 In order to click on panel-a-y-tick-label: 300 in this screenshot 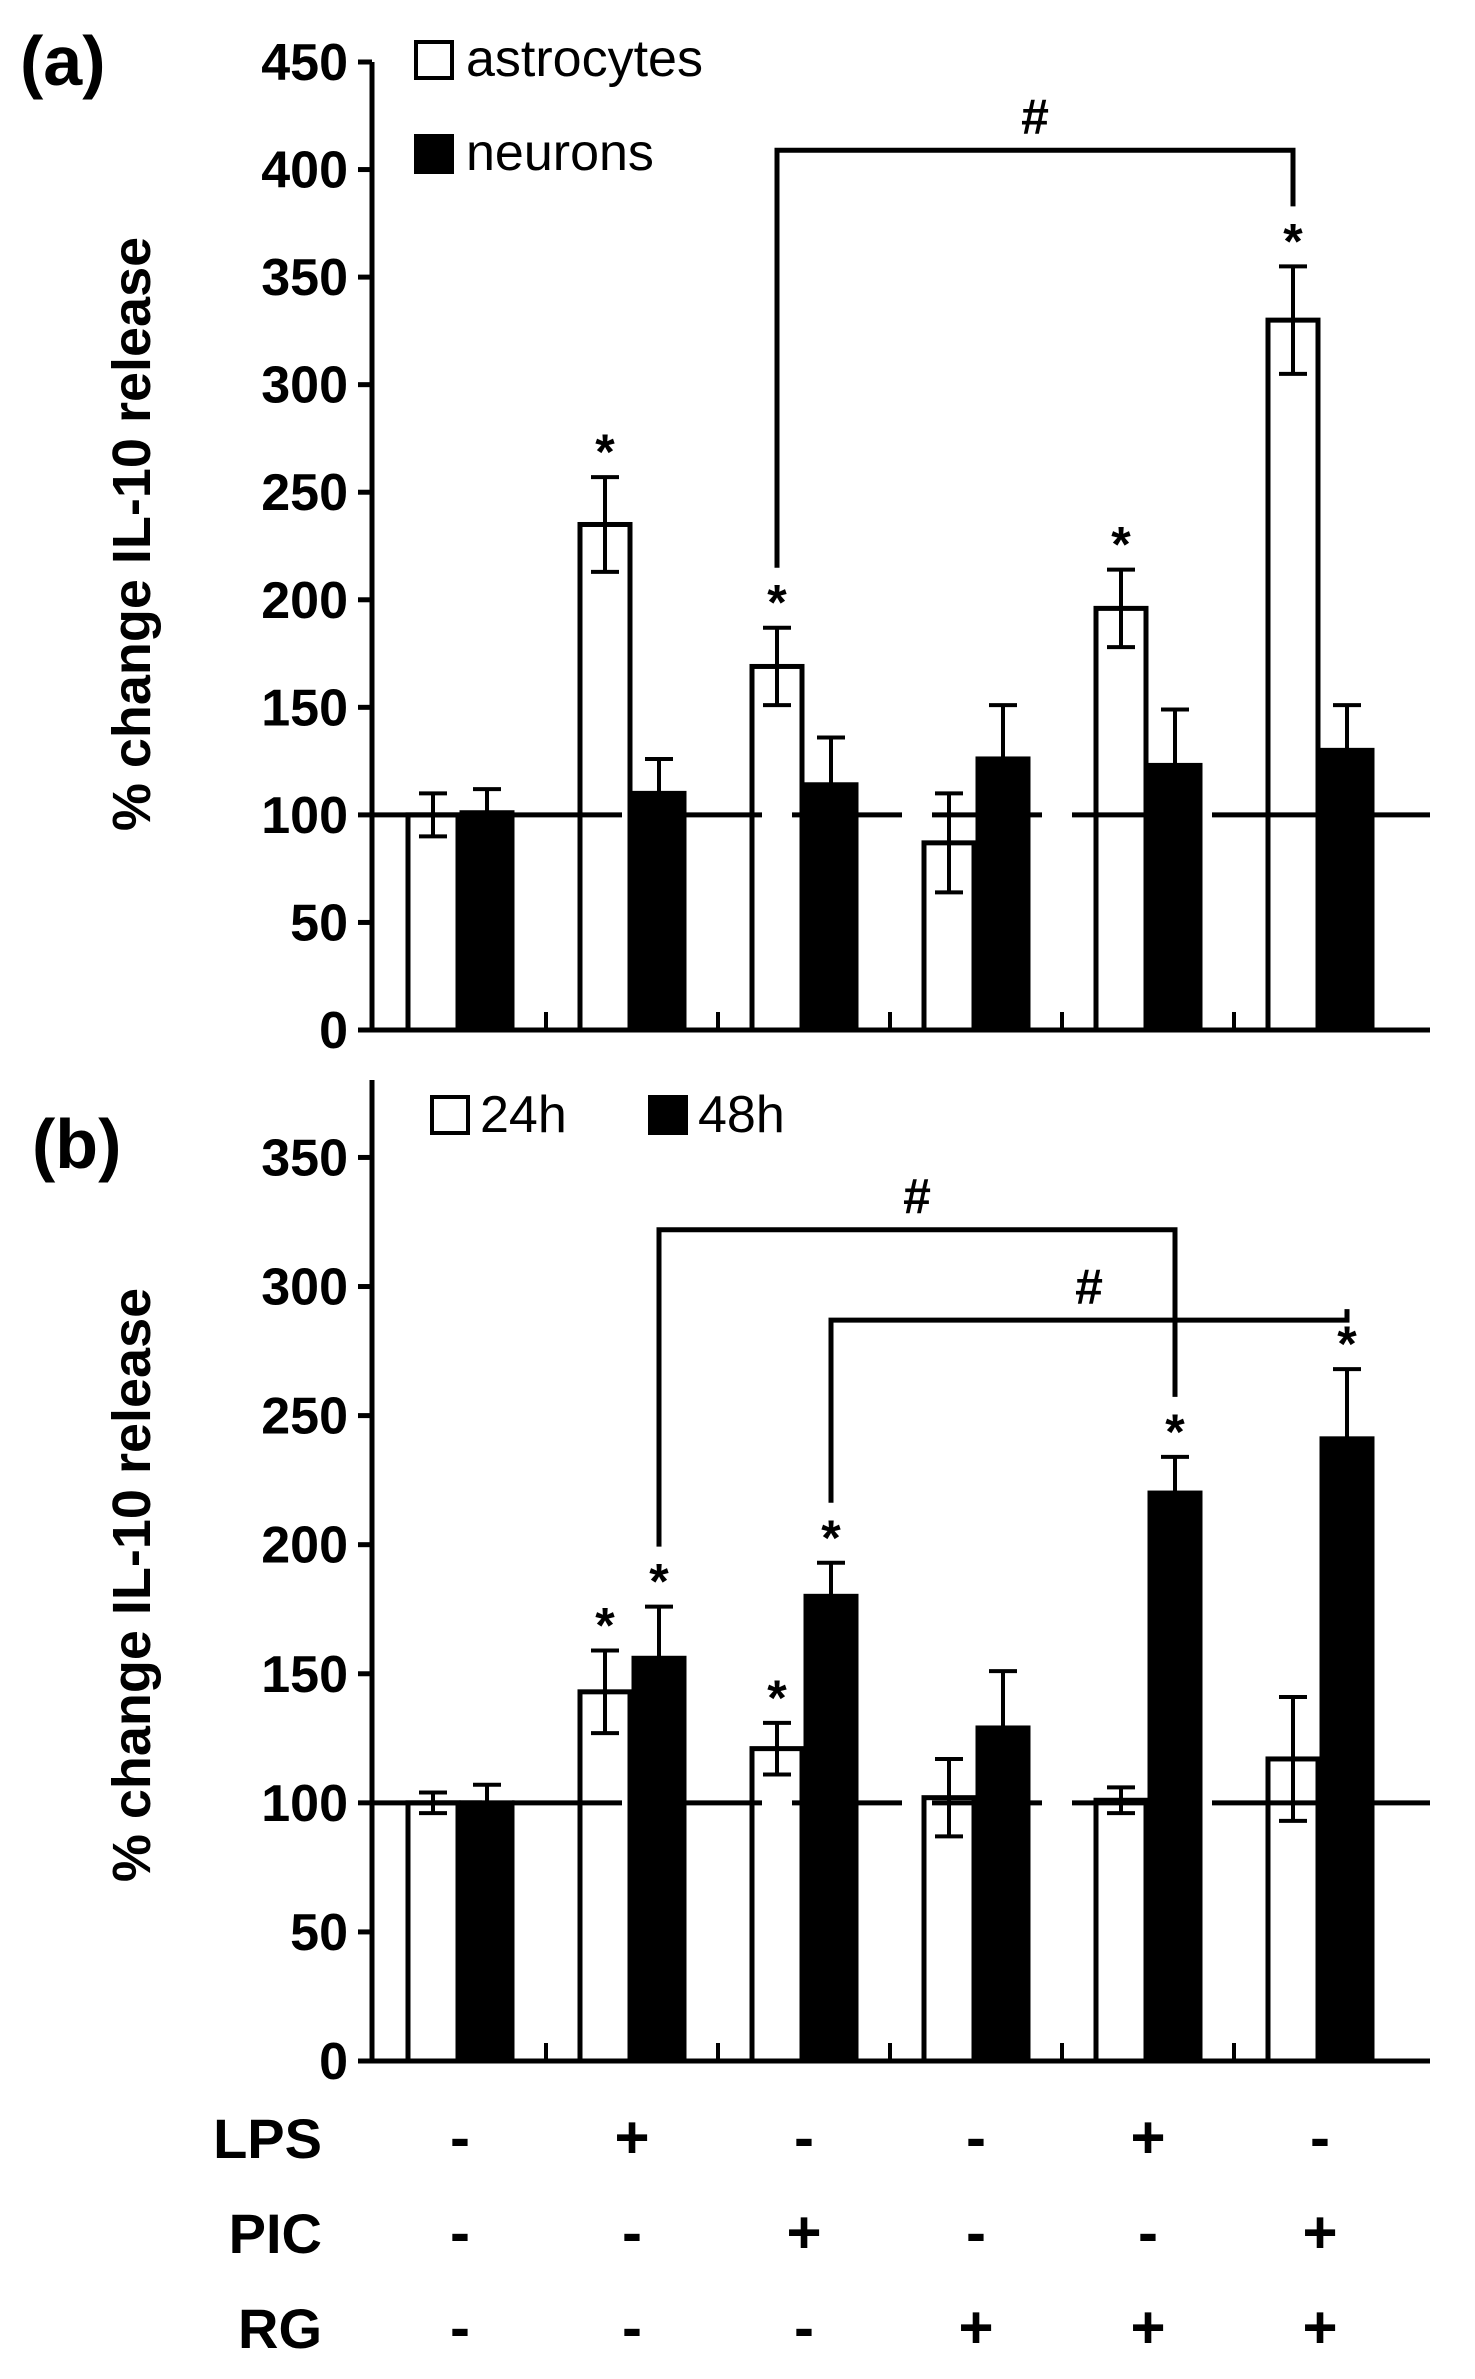, I will do `click(304, 386)`.